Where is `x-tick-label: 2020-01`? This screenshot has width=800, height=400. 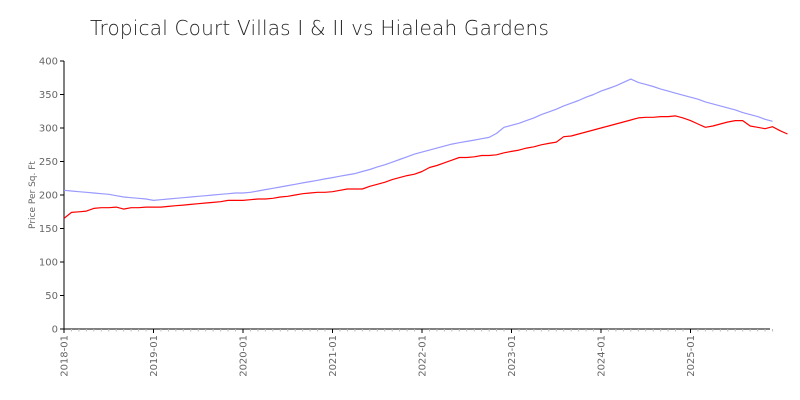 x-tick-label: 2020-01 is located at coordinates (244, 356).